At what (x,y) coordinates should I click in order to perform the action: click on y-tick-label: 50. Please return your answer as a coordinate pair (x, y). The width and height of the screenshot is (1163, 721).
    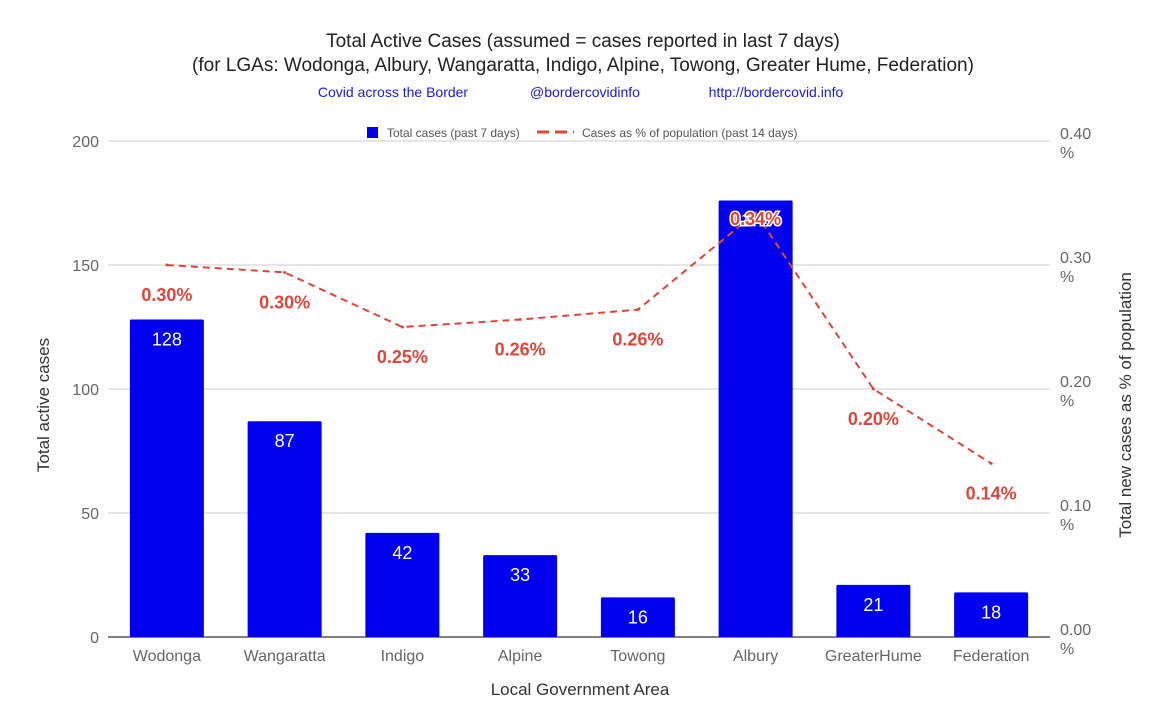
    Looking at the image, I should click on (90, 514).